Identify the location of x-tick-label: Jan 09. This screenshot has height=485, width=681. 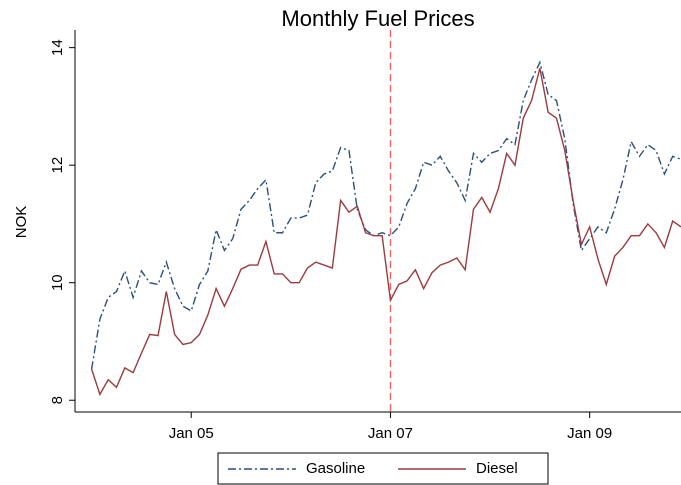
(589, 433).